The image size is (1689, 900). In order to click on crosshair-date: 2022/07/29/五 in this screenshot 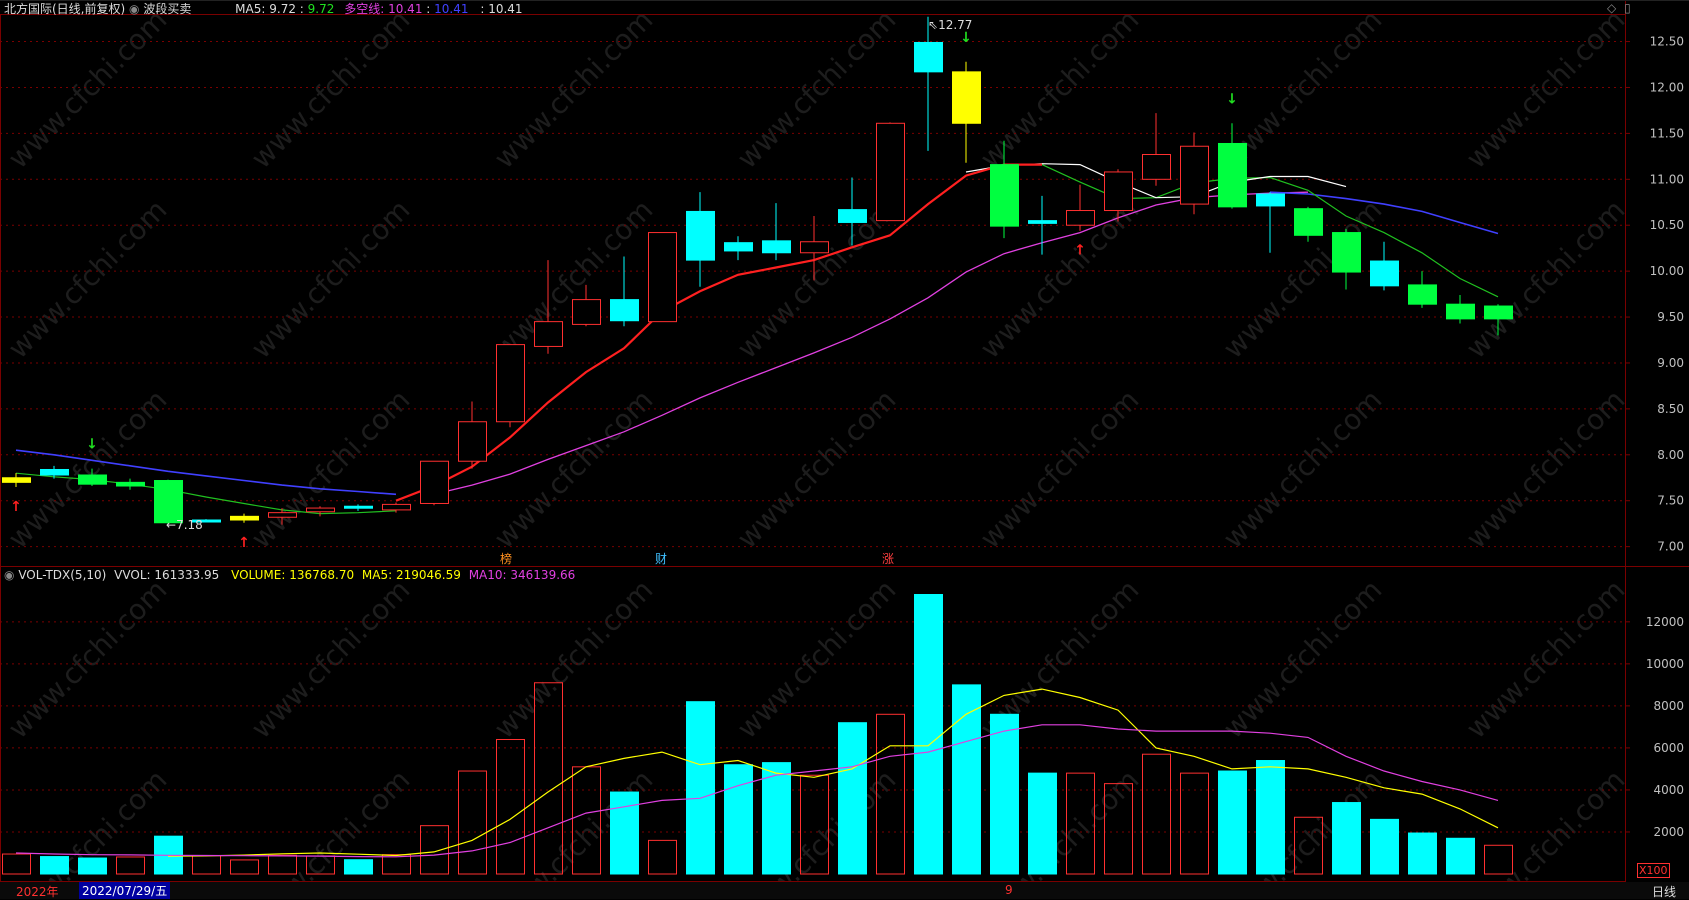, I will do `click(125, 890)`.